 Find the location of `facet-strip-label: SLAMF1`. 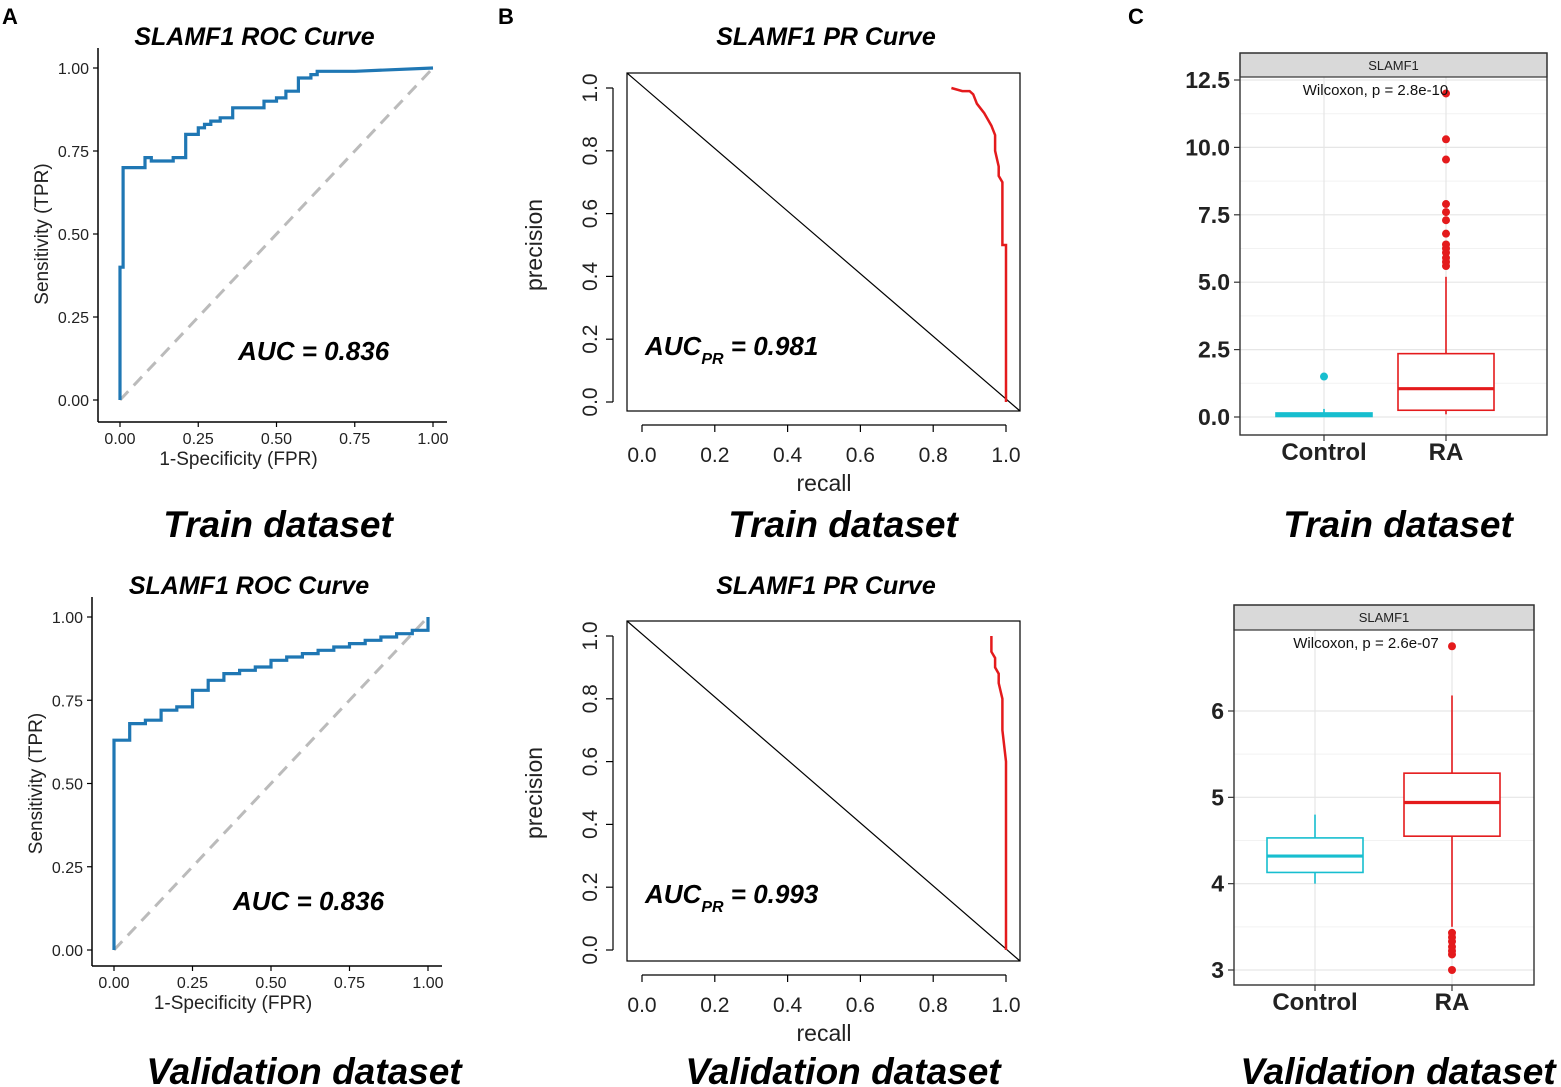

facet-strip-label: SLAMF1 is located at coordinates (1393, 65).